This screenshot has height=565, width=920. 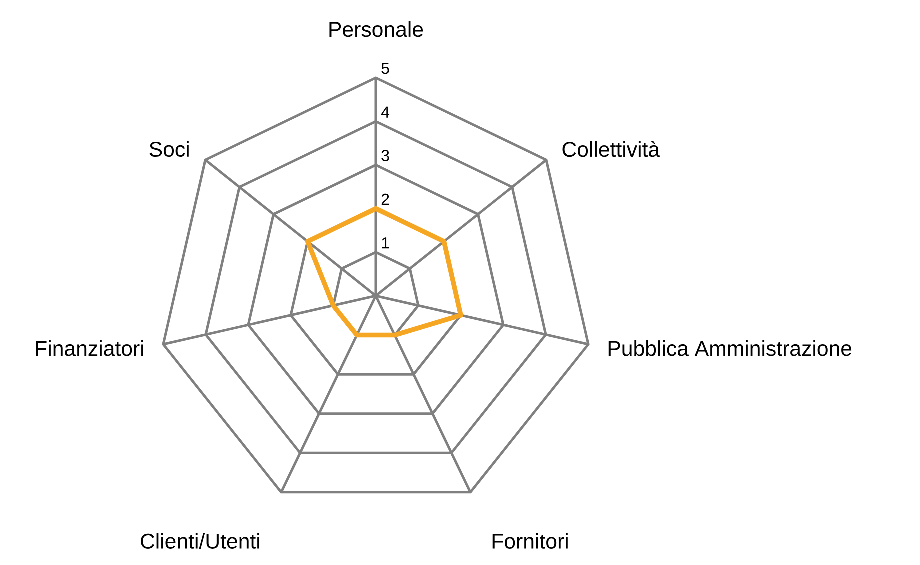 I want to click on y-tick-label: 2, so click(x=386, y=200).